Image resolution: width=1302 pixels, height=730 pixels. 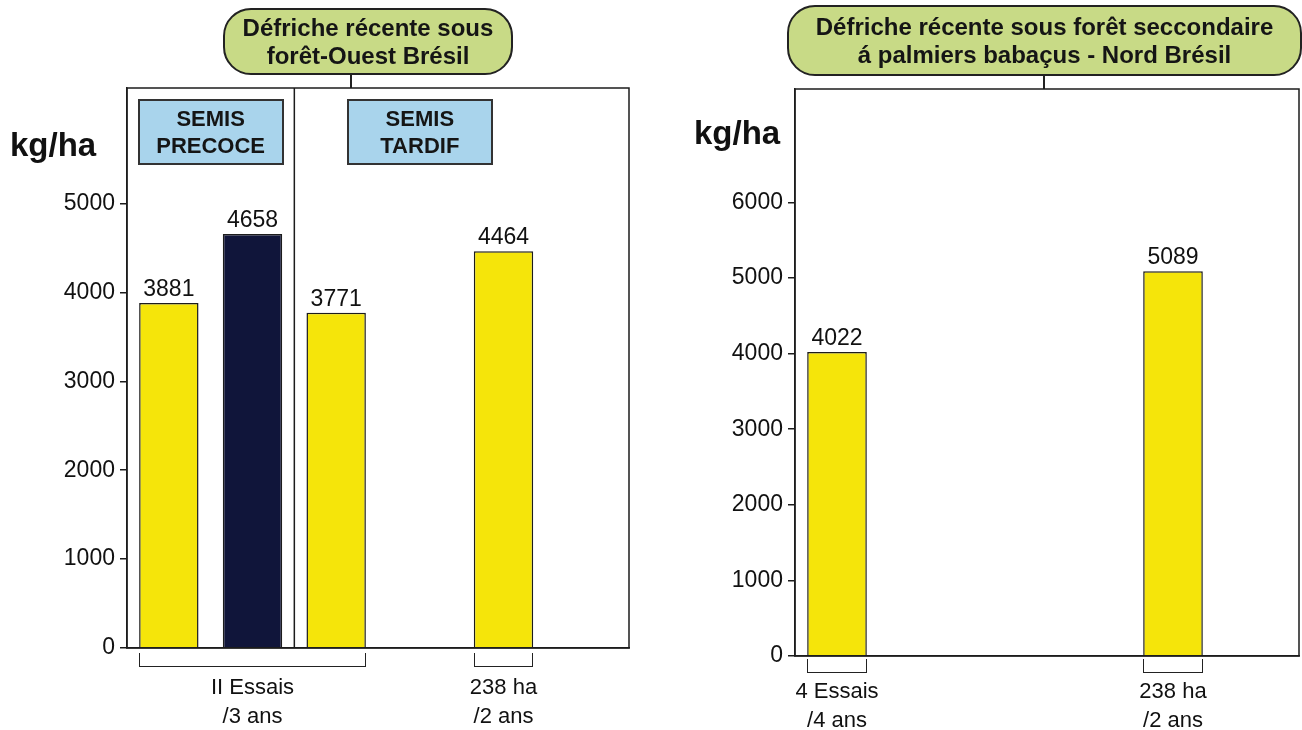 What do you see at coordinates (169, 287) in the screenshot?
I see `data-label: 3881` at bounding box center [169, 287].